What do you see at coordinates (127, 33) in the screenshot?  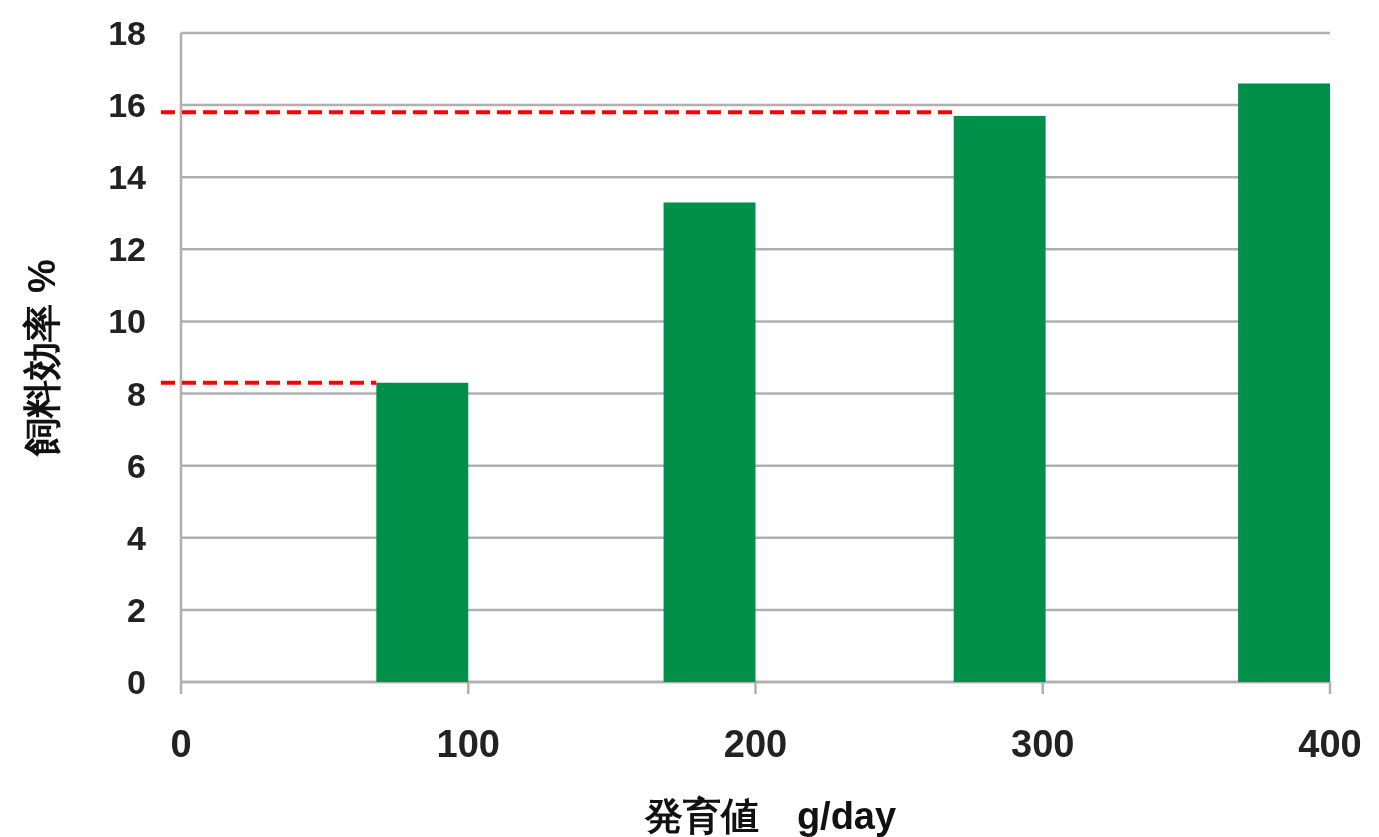 I see `y-tick-label: 18` at bounding box center [127, 33].